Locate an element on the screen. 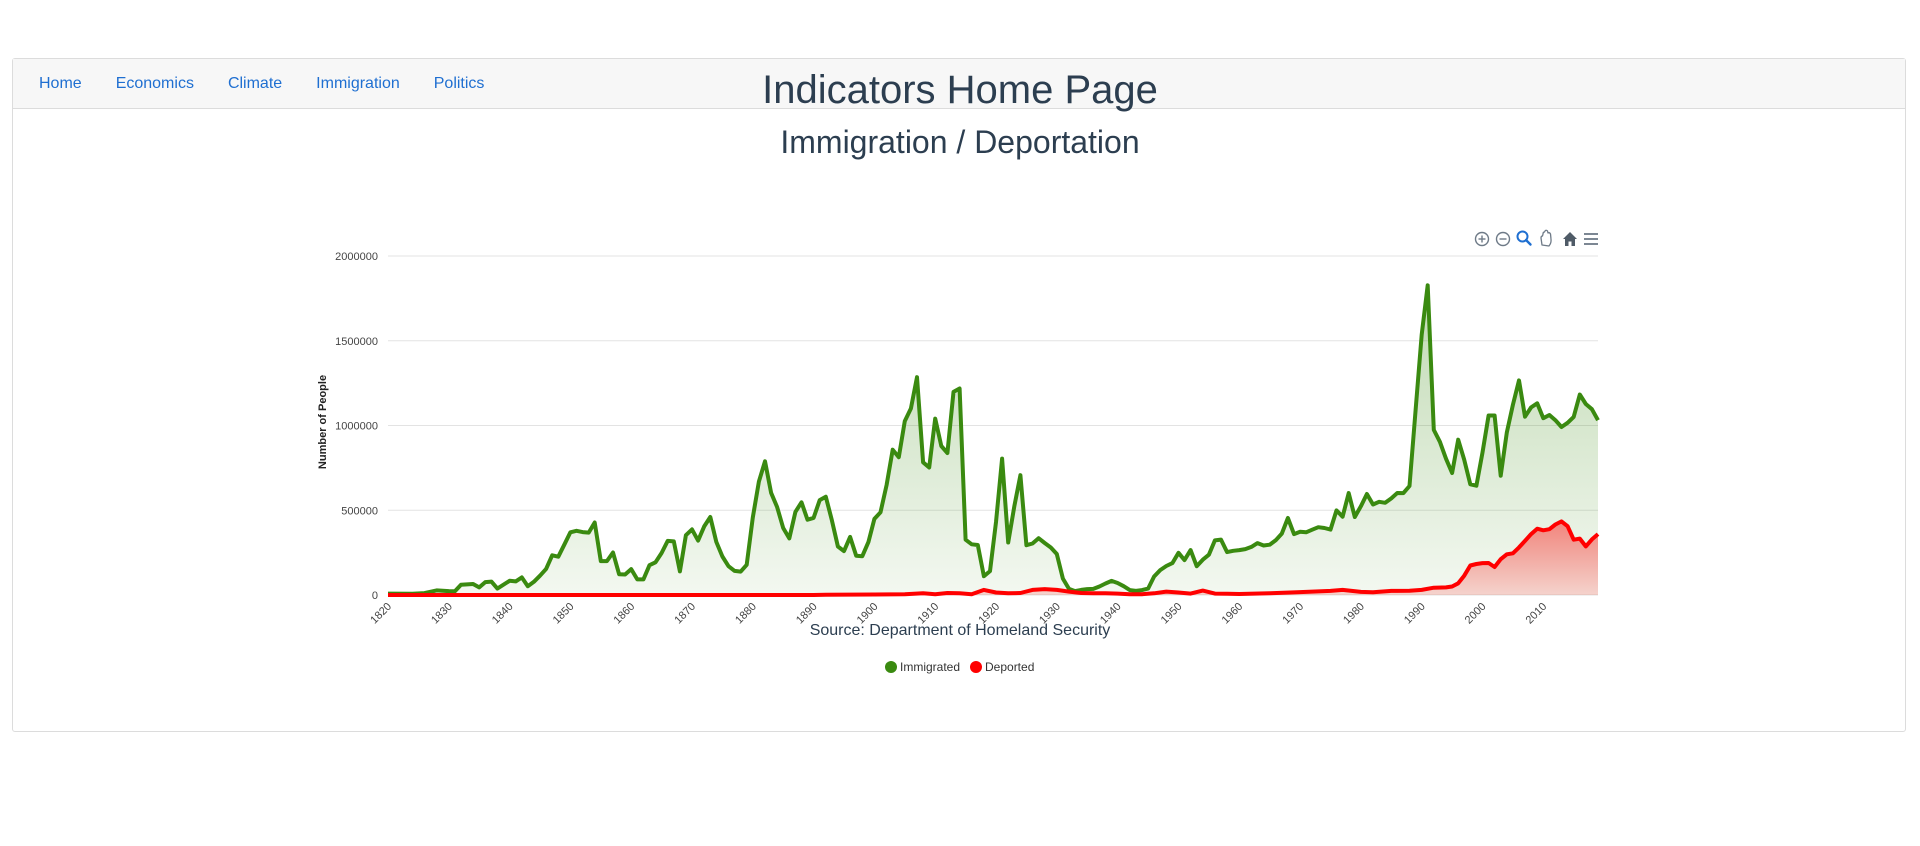 Image resolution: width=1920 pixels, height=846 pixels. y-axis-ticks: 0 500000 1000000 1500000 2000000 is located at coordinates (356, 426).